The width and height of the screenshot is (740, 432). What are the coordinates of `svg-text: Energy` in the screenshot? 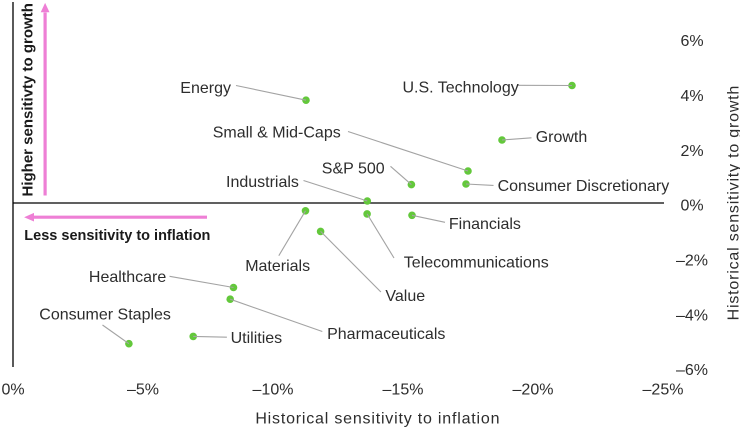 It's located at (205, 88).